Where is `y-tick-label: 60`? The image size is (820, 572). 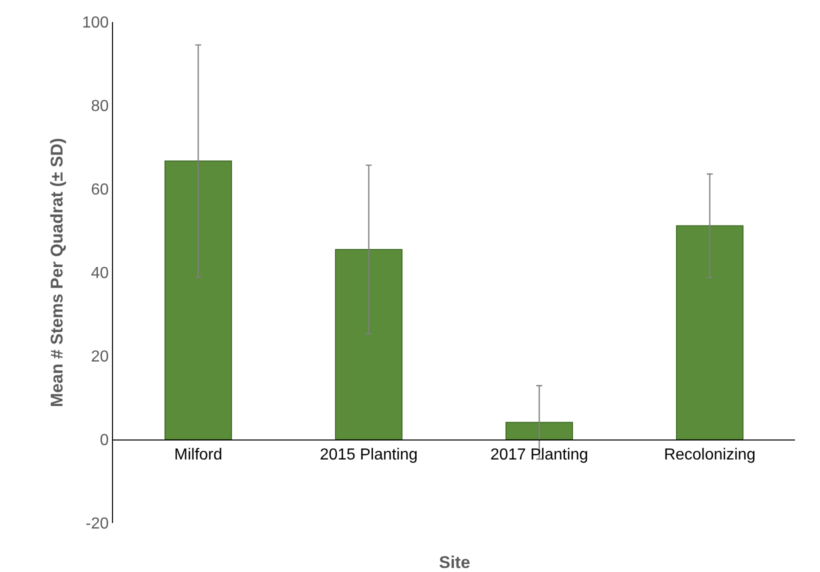 y-tick-label: 60 is located at coordinates (100, 190).